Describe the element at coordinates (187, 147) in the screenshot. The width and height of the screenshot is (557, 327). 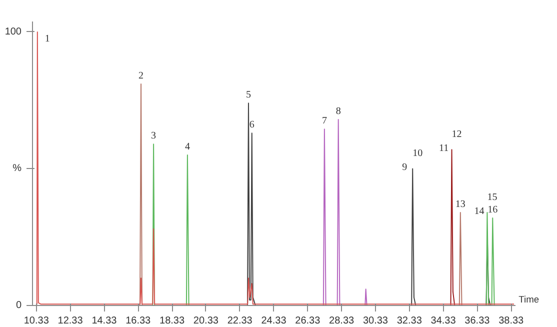
I see `annotation: 4` at that location.